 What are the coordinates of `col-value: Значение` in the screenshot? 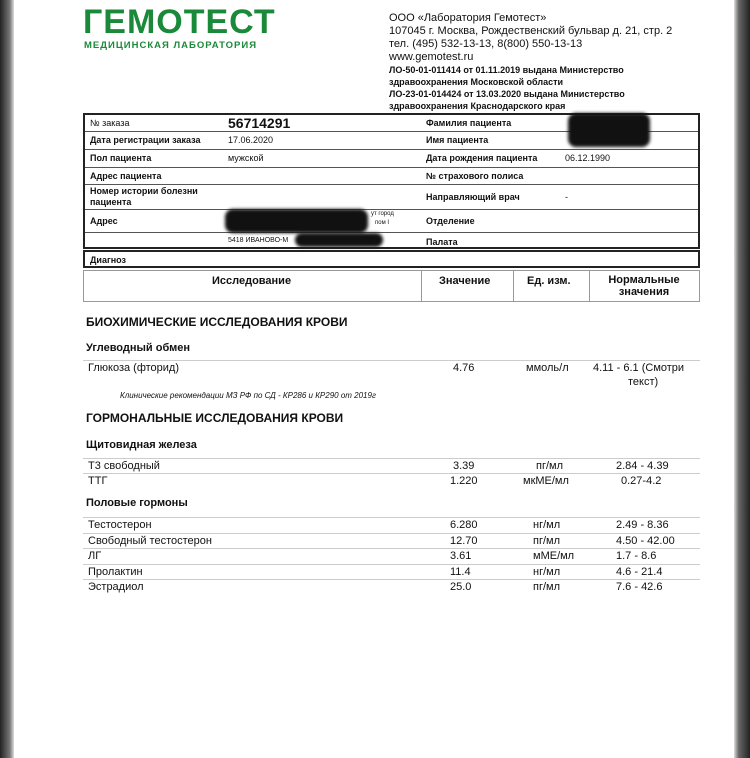 It's located at (465, 281).